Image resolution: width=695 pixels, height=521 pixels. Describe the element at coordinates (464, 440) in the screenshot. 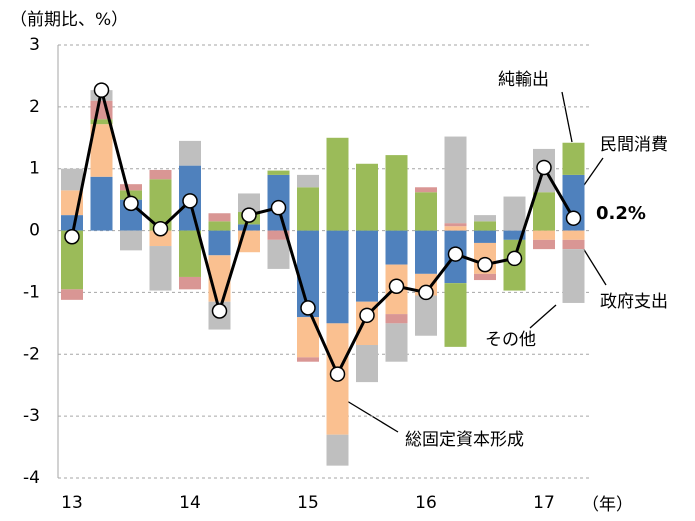

I see `annotation: 総固定資本形成` at that location.